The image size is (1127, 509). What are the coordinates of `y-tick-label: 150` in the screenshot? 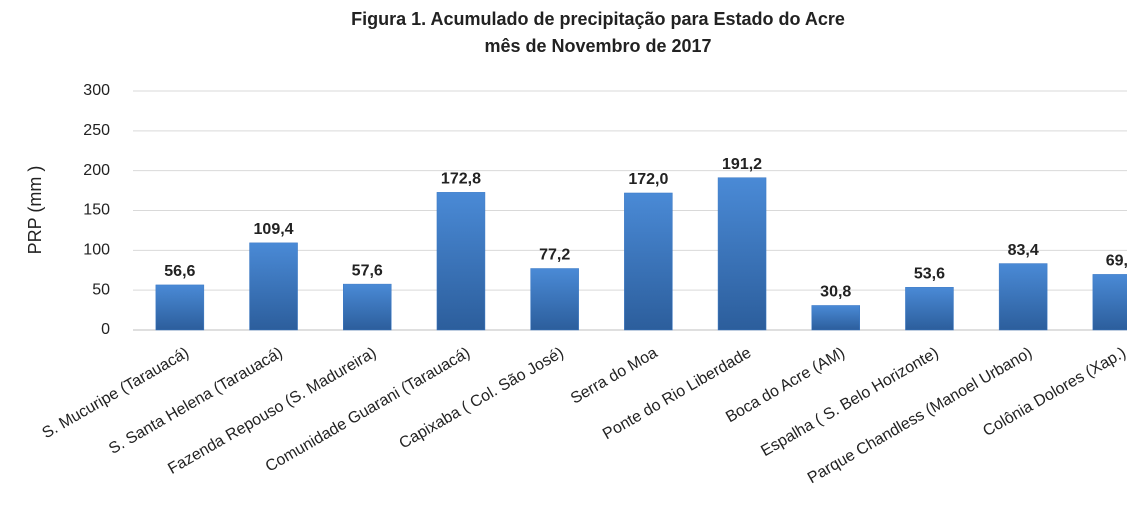 It's located at (96, 210).